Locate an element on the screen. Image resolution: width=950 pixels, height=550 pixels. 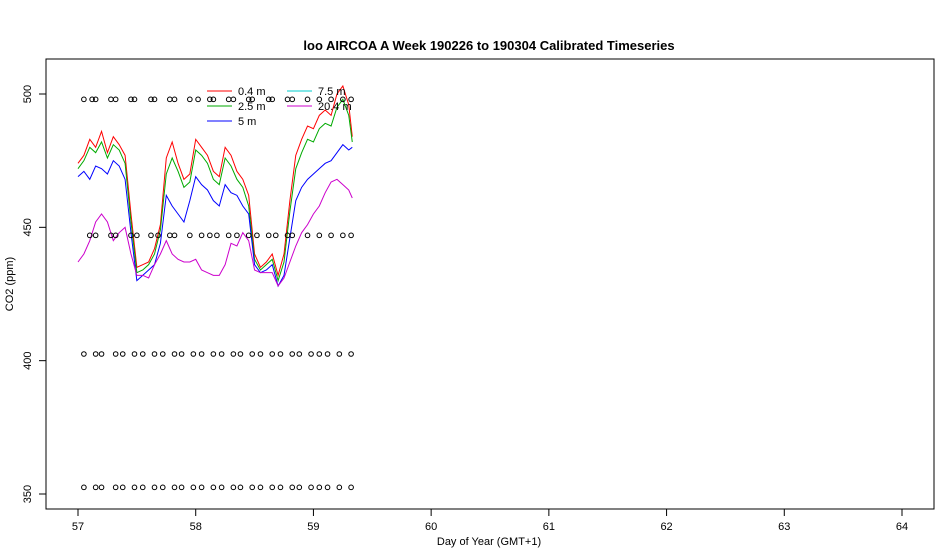
y-tick-label: 450 is located at coordinates (28, 227).